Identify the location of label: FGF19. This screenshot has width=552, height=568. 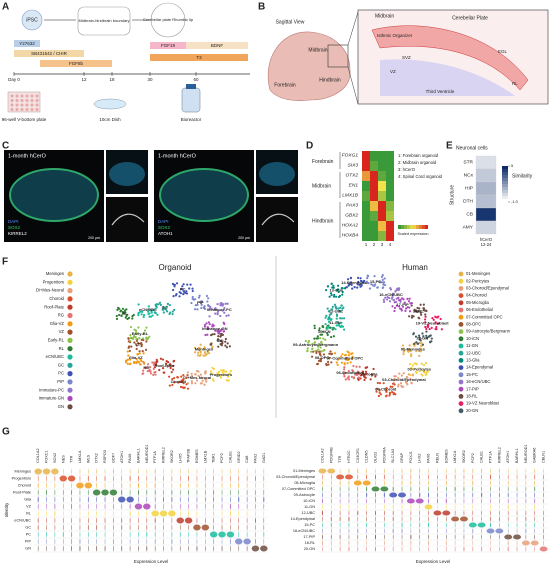
(168, 45).